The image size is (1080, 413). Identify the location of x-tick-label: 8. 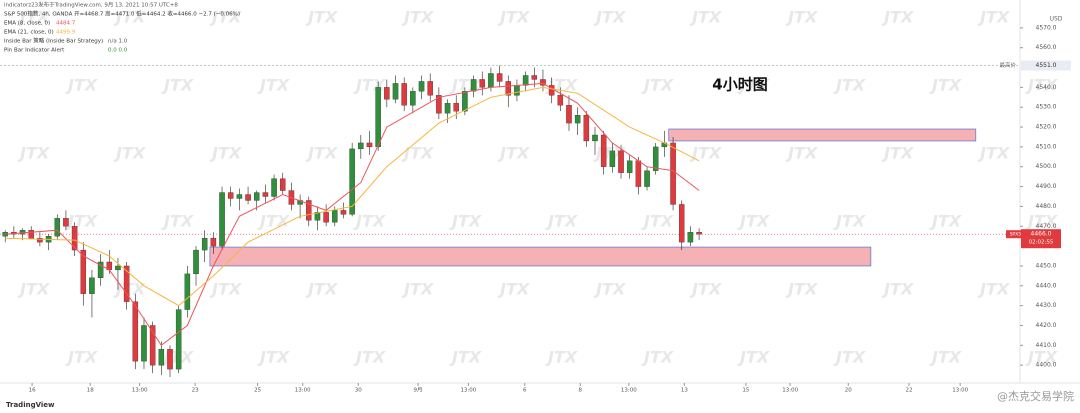
(581, 391).